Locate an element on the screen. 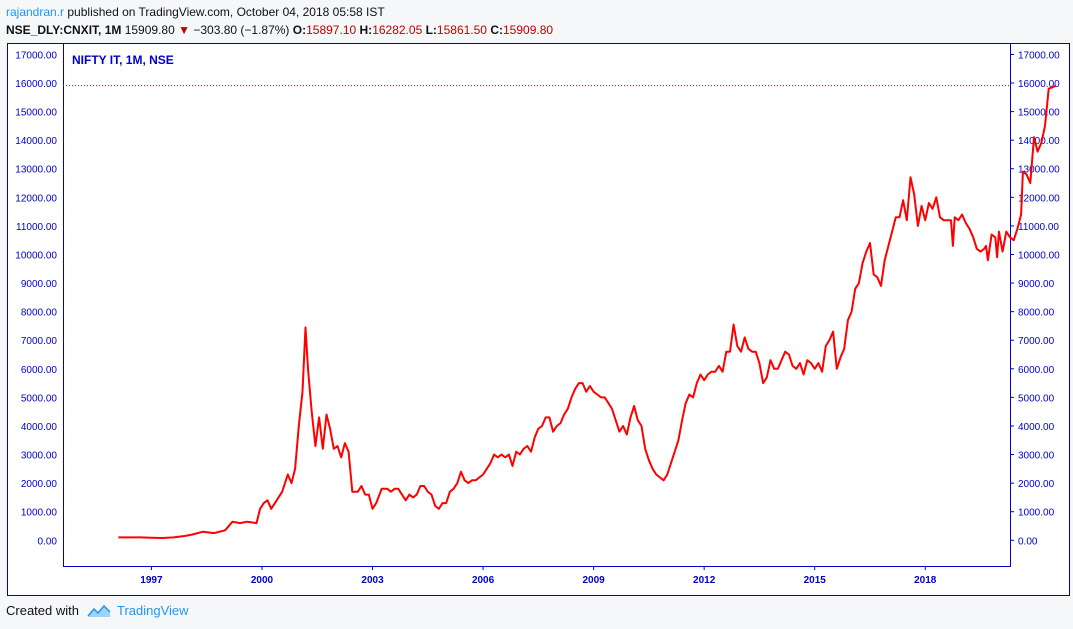  close-label: C: is located at coordinates (496, 30).